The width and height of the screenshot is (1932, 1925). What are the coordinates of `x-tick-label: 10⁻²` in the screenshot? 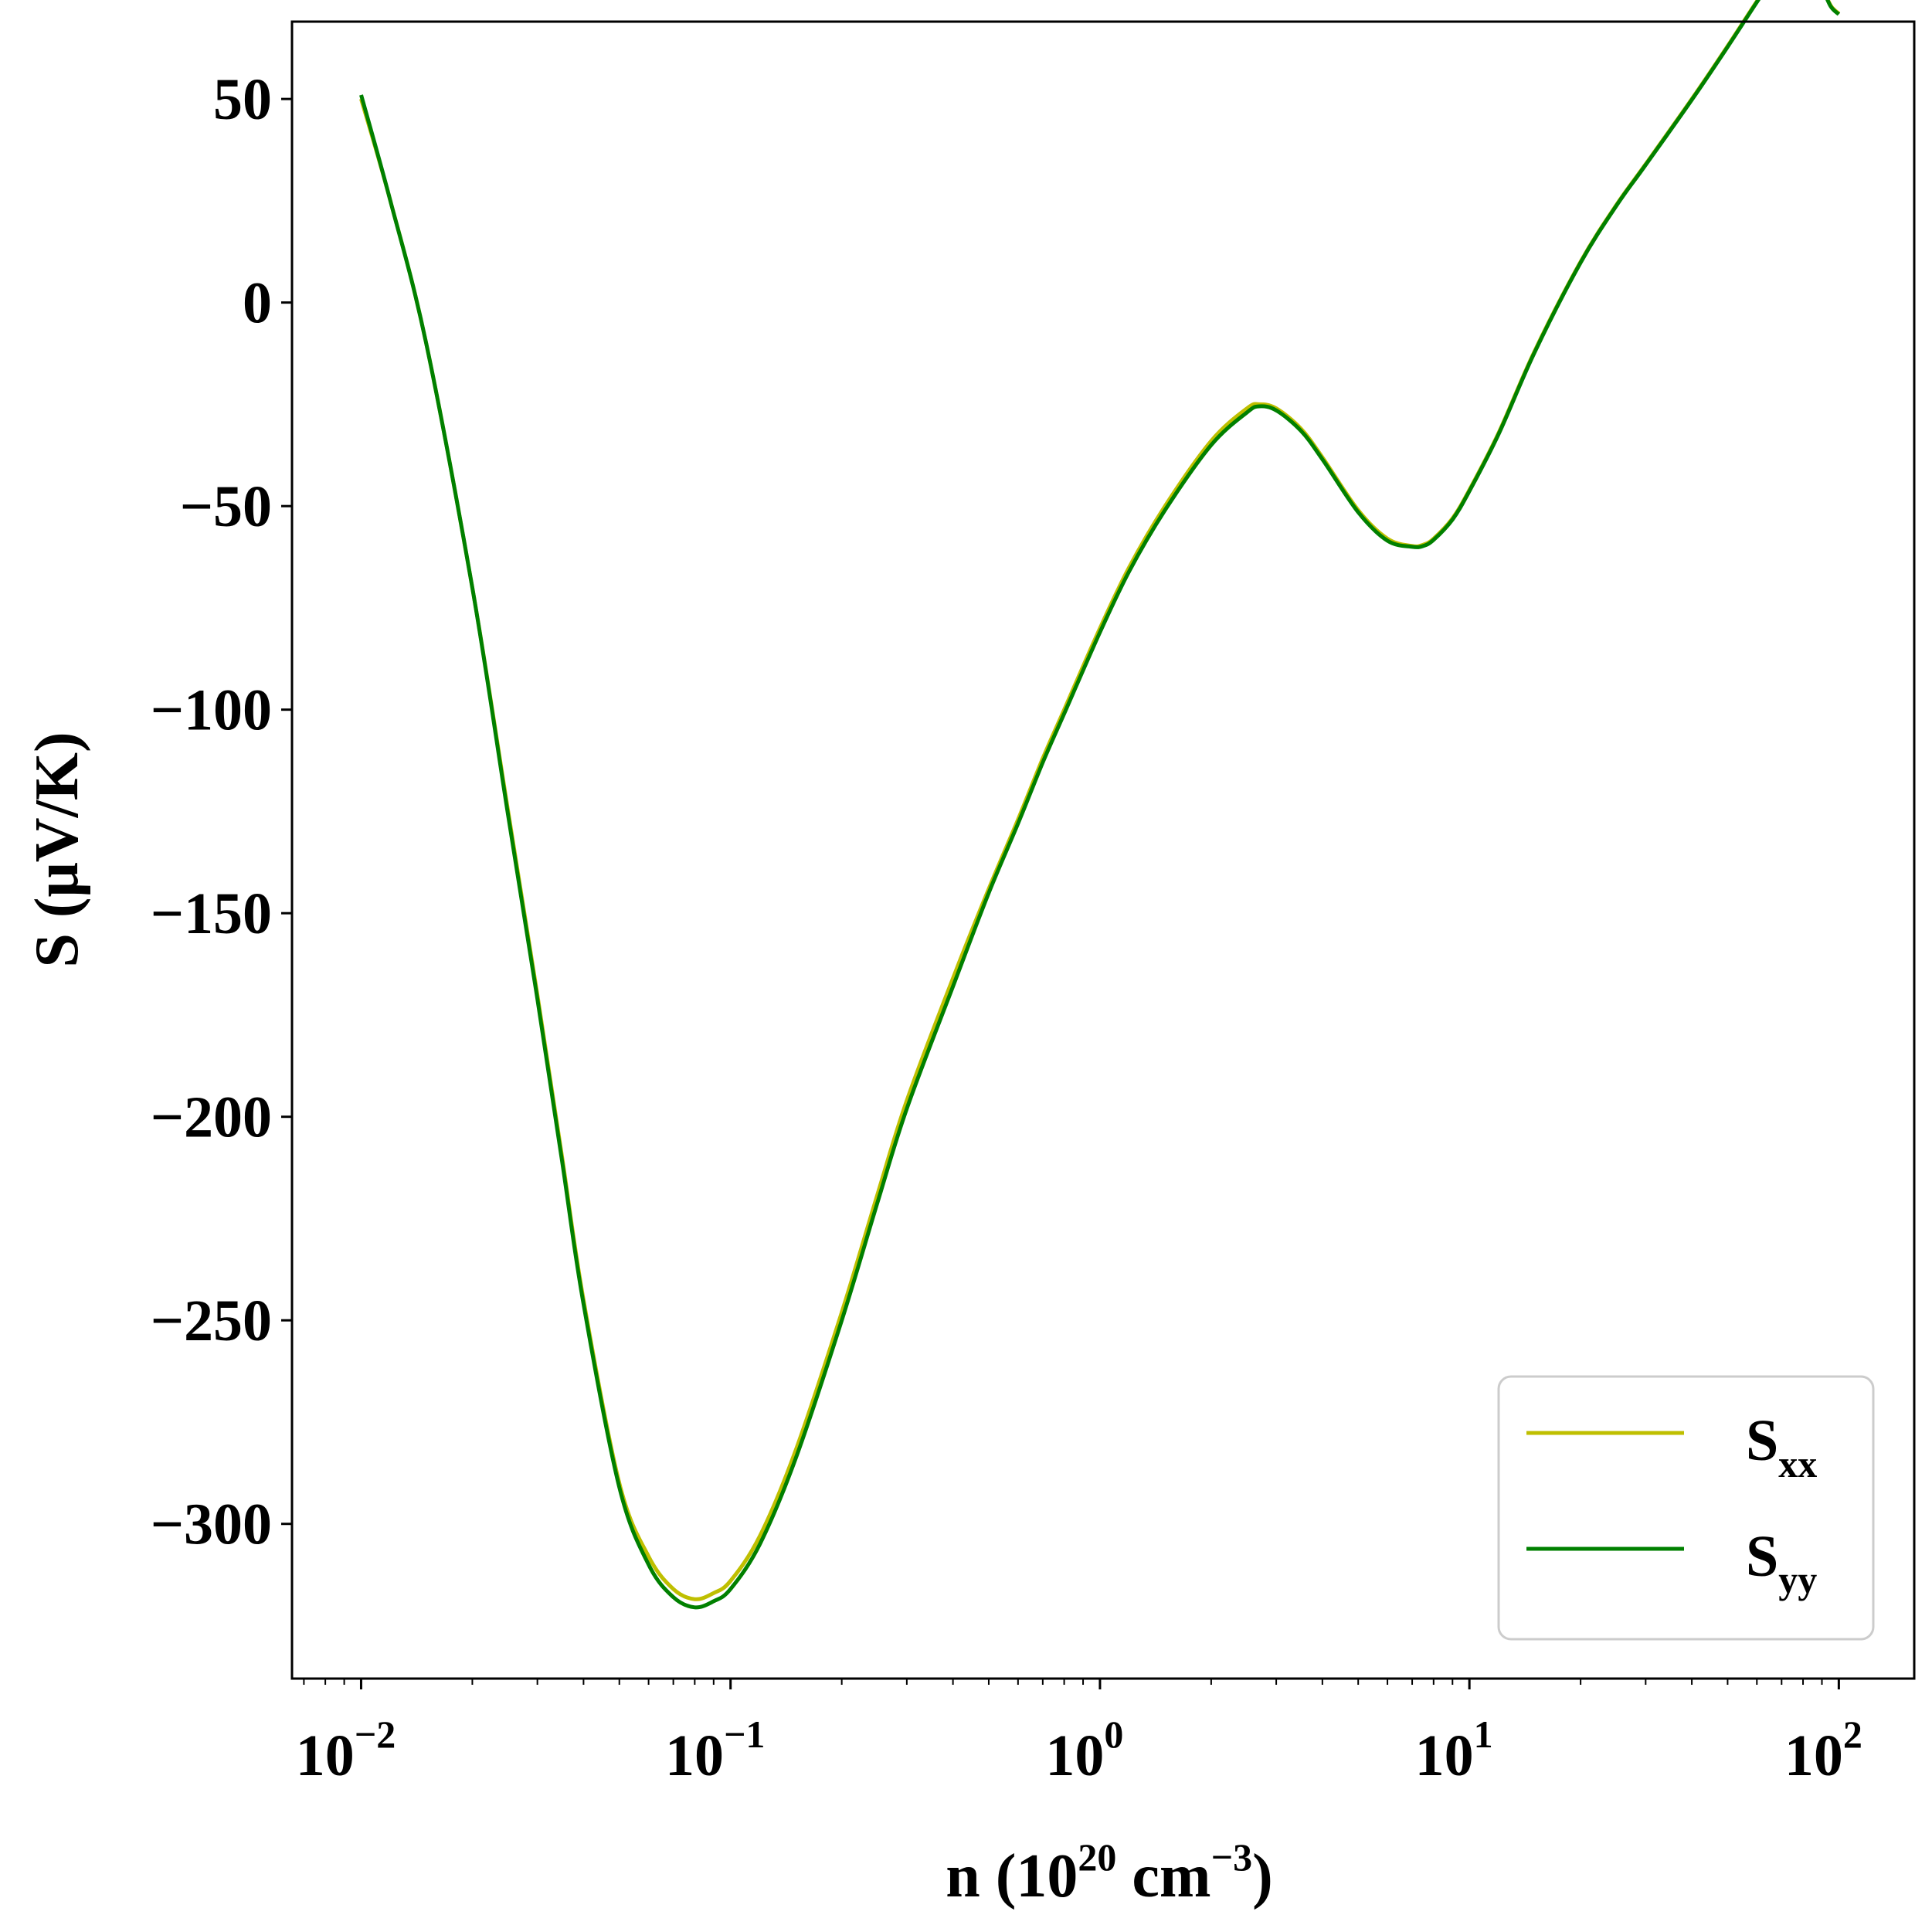 It's located at (346, 1750).